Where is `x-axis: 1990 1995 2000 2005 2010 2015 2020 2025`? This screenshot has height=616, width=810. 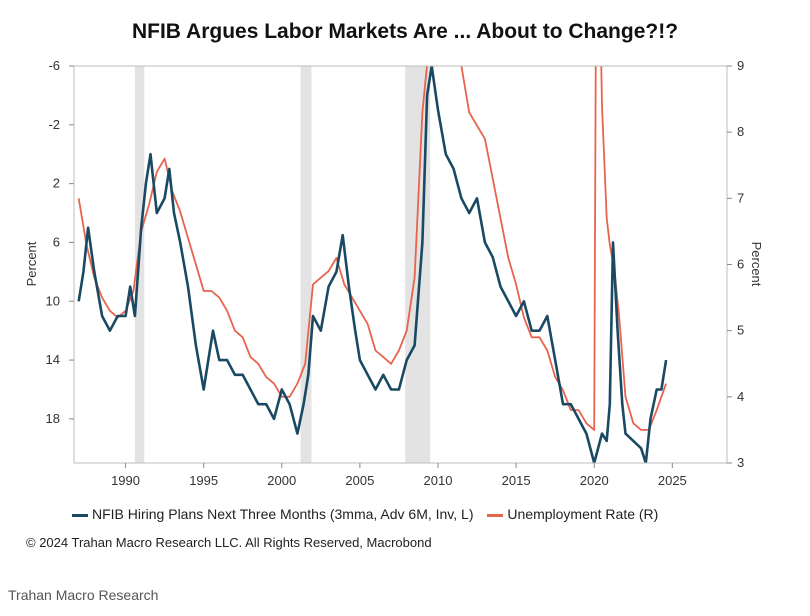 x-axis: 1990 1995 2000 2005 2010 2015 2020 2025 is located at coordinates (399, 475).